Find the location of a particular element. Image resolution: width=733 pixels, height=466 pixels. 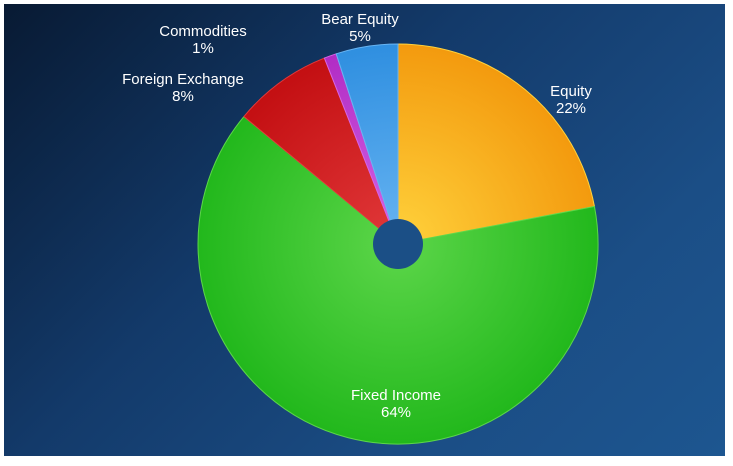

donut-hole is located at coordinates (398, 244).